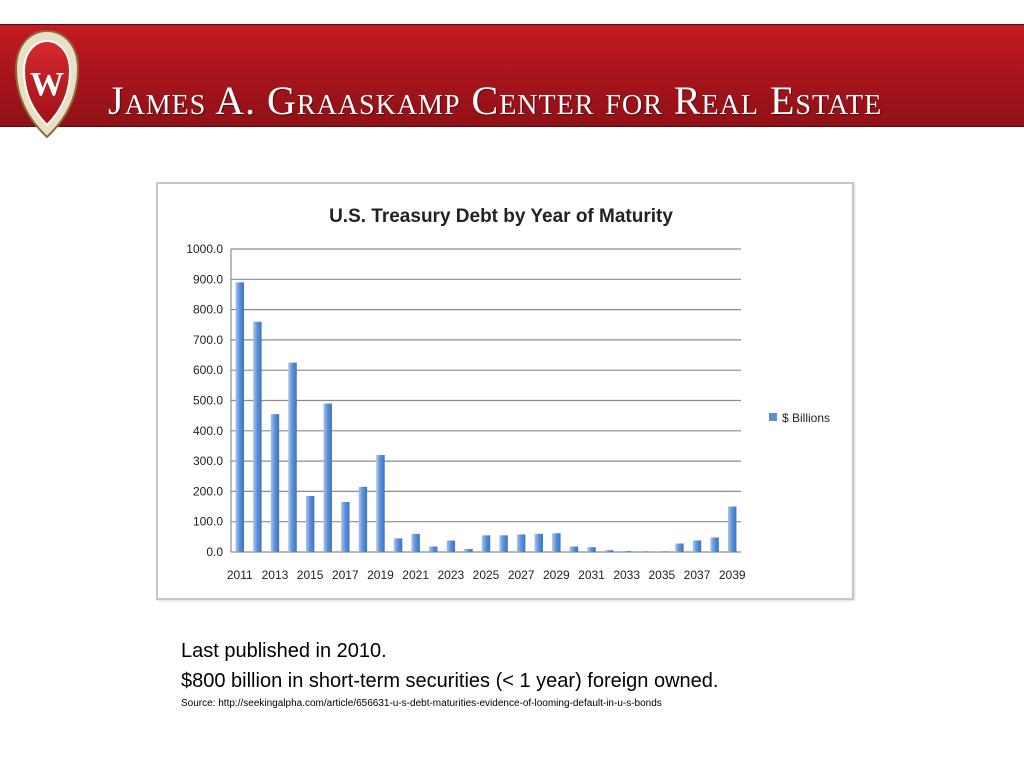 The image size is (1024, 768). I want to click on bar-2032, so click(609, 551).